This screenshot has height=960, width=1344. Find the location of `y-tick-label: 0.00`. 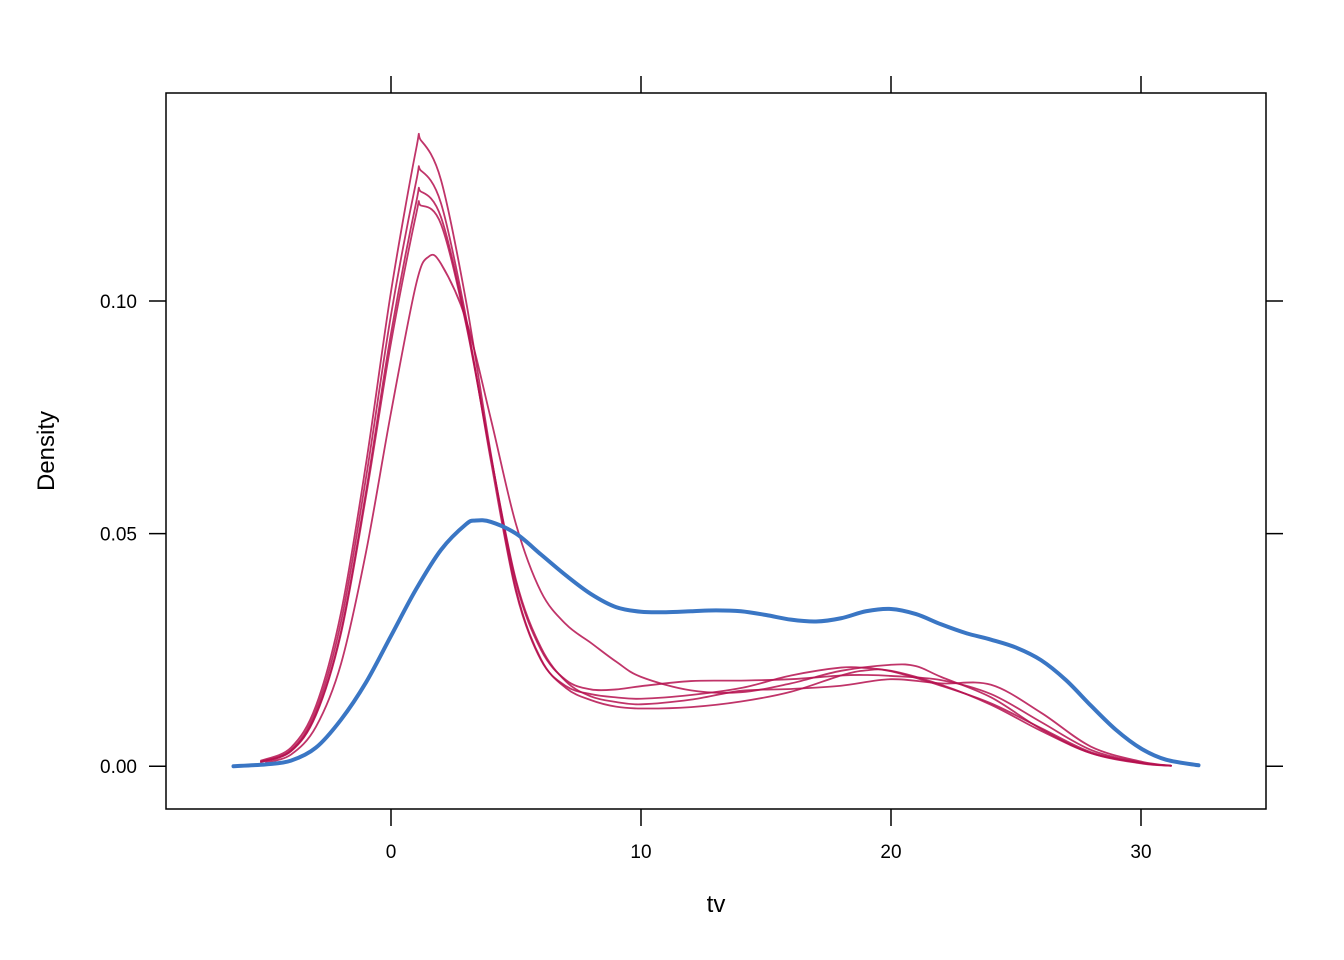

y-tick-label: 0.00 is located at coordinates (118, 767).